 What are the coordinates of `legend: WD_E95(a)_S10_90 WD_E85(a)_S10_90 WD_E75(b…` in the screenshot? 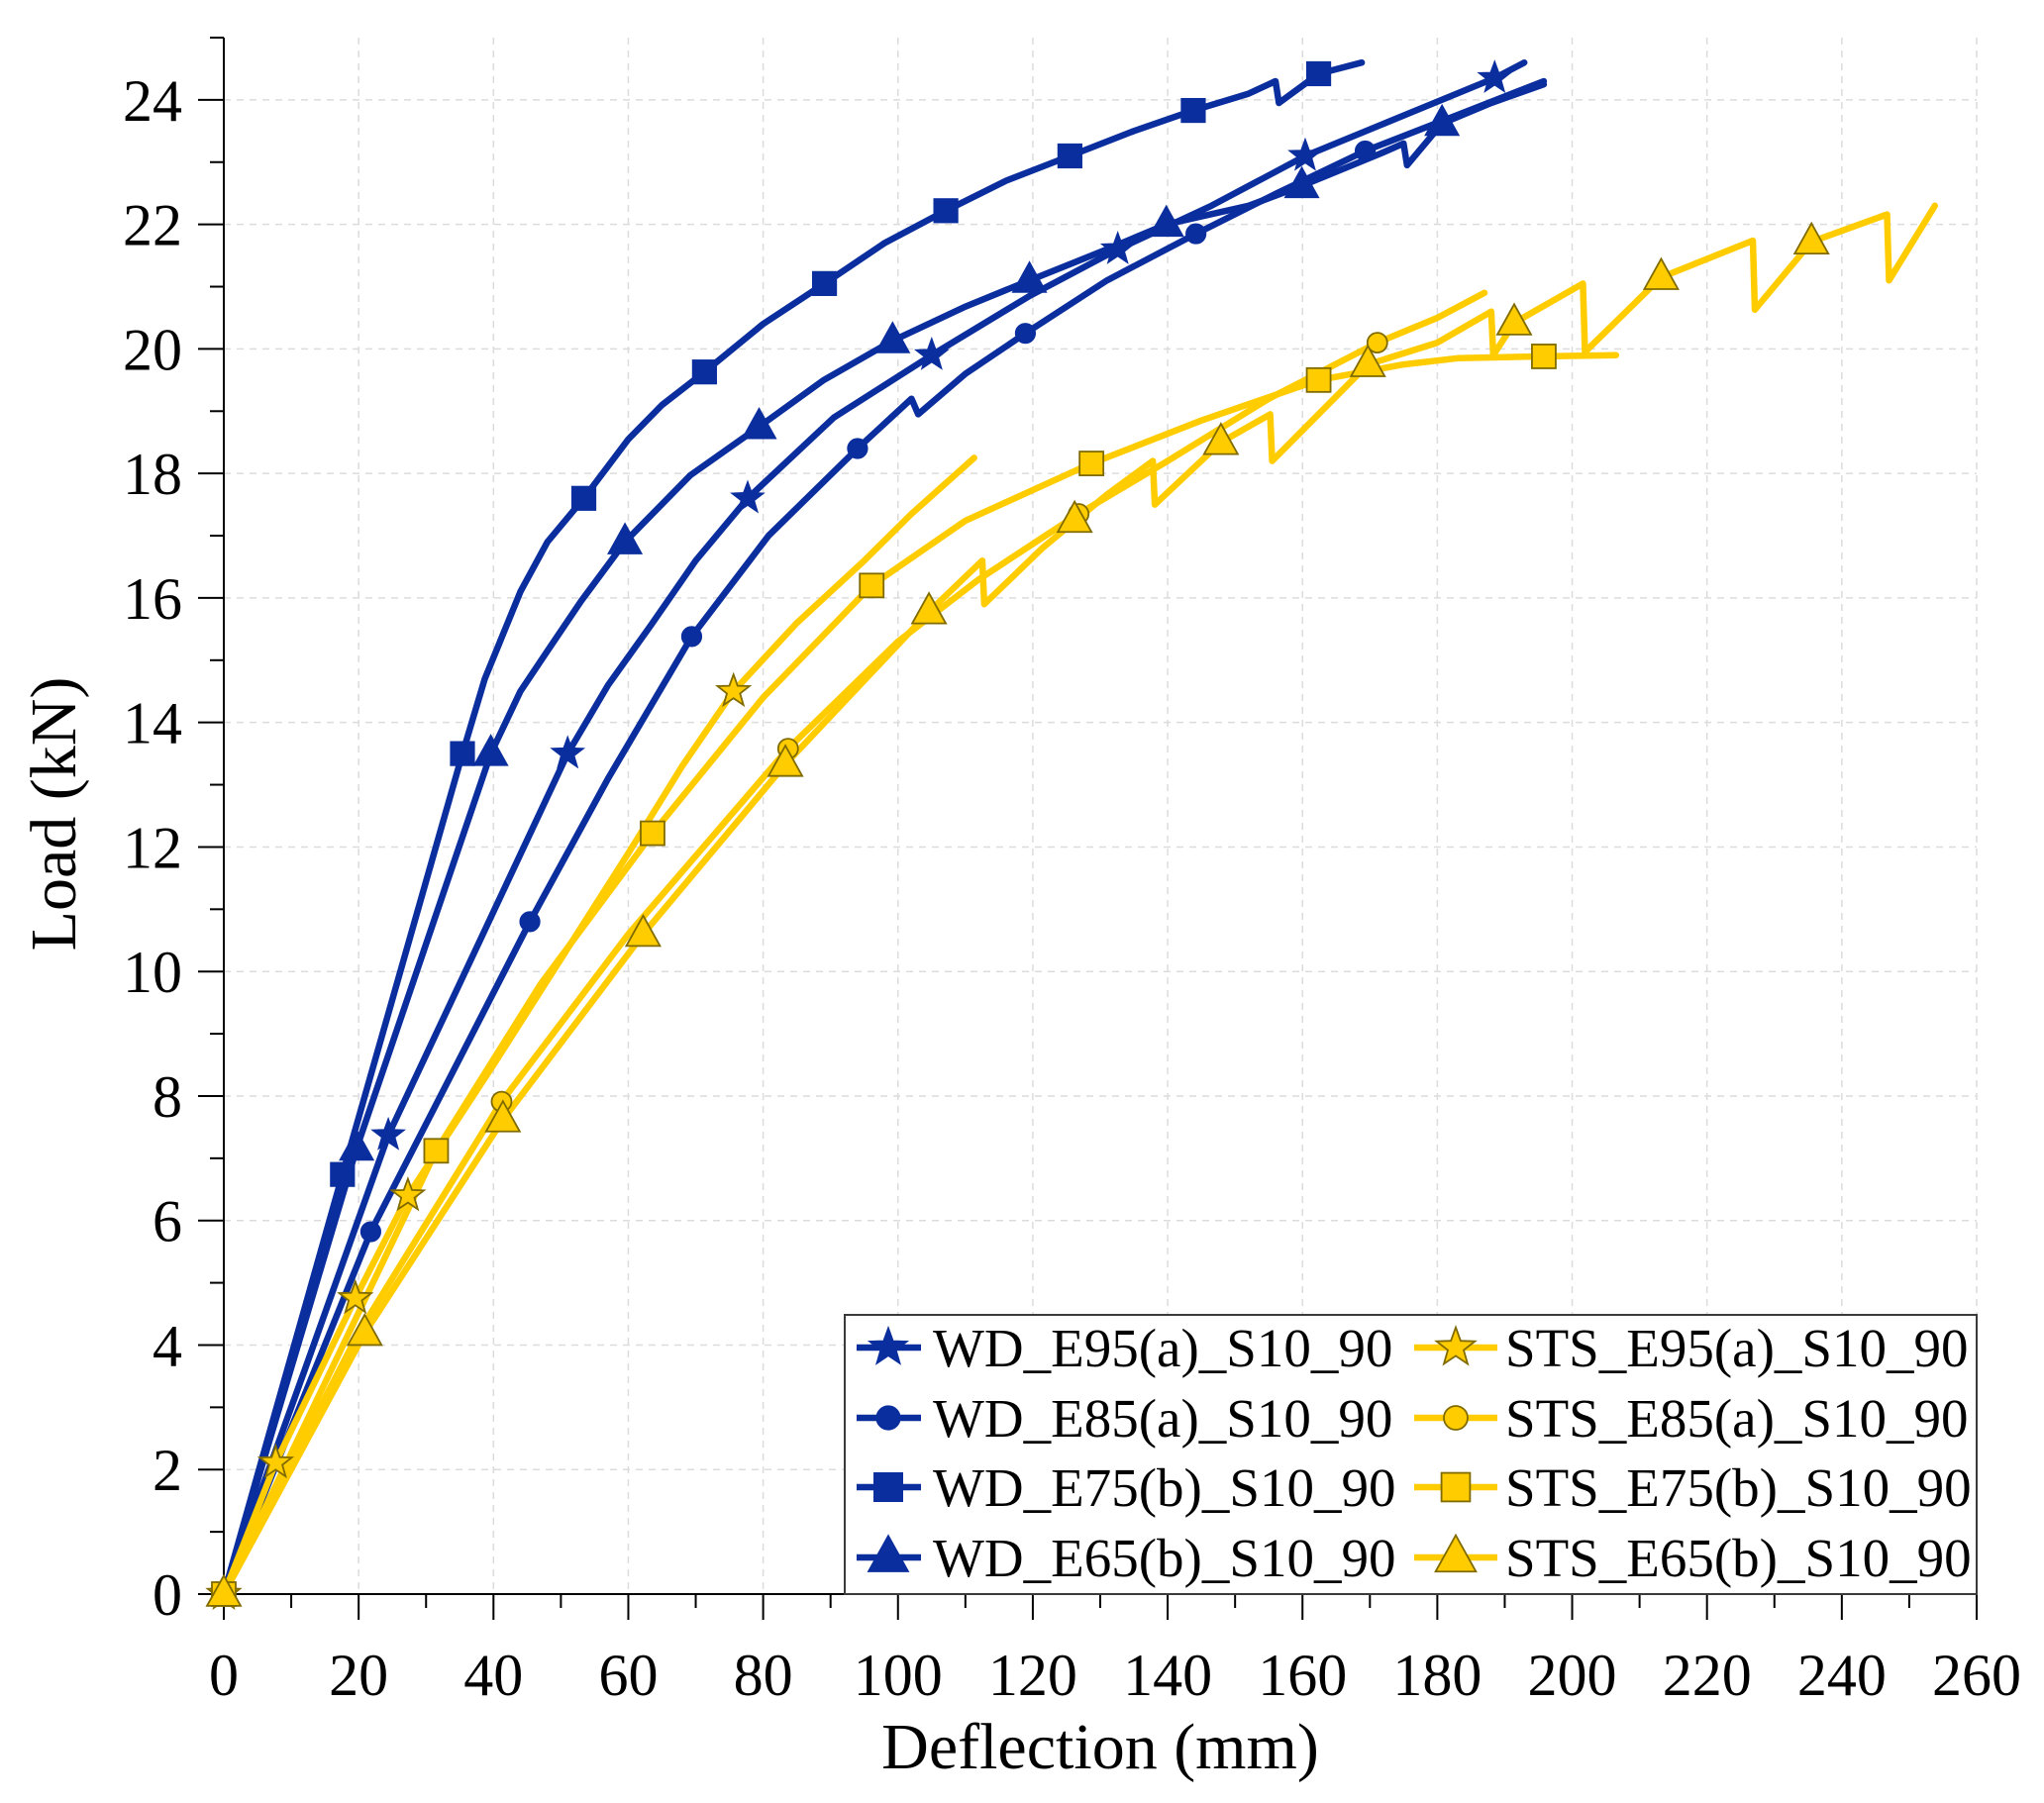 It's located at (1411, 1454).